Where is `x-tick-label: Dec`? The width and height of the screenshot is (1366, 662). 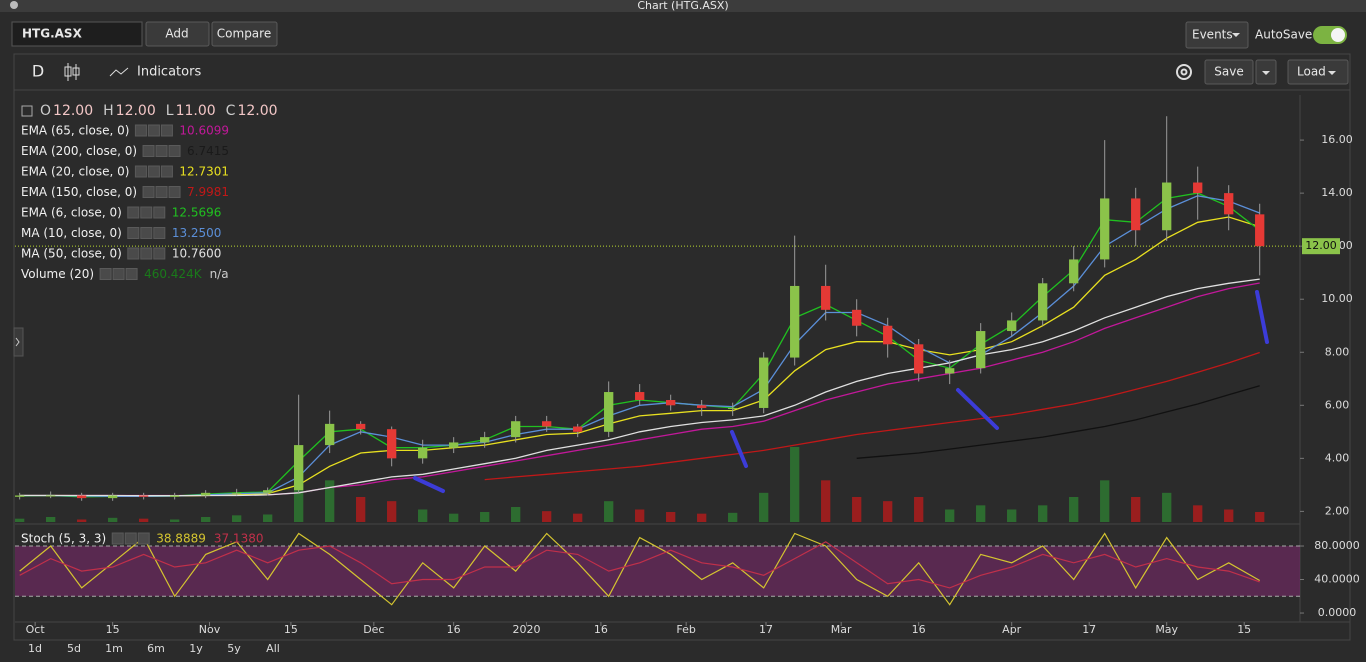
x-tick-label: Dec is located at coordinates (373, 629).